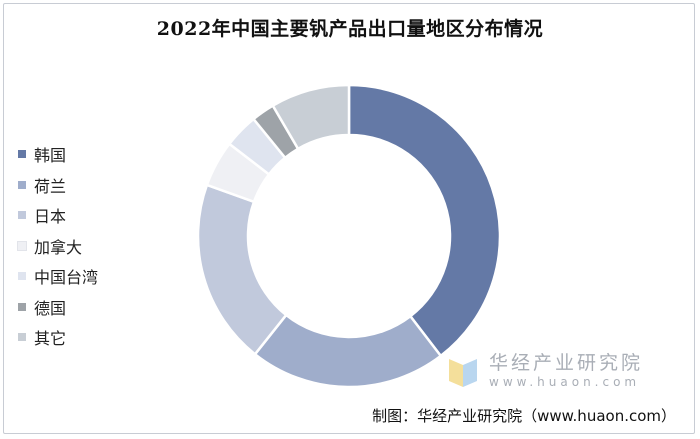 The width and height of the screenshot is (700, 439). Describe the element at coordinates (565, 382) in the screenshot. I see `watermark-url: www.huaon.com` at that location.